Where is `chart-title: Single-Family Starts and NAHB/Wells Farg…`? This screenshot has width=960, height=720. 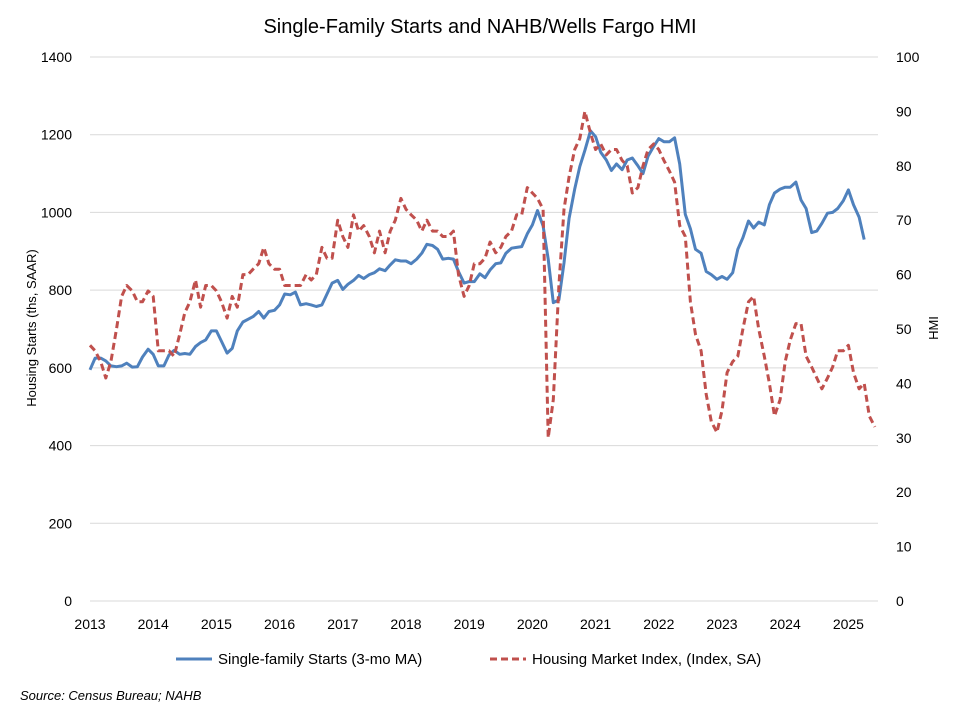
chart-title: Single-Family Starts and NAHB/Wells Farg… is located at coordinates (479, 27).